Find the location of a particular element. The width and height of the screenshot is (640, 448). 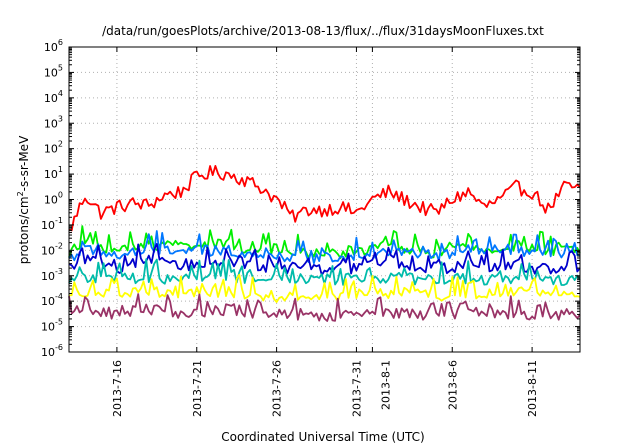

y-tick-label: 10⁻³ is located at coordinates (52, 275).